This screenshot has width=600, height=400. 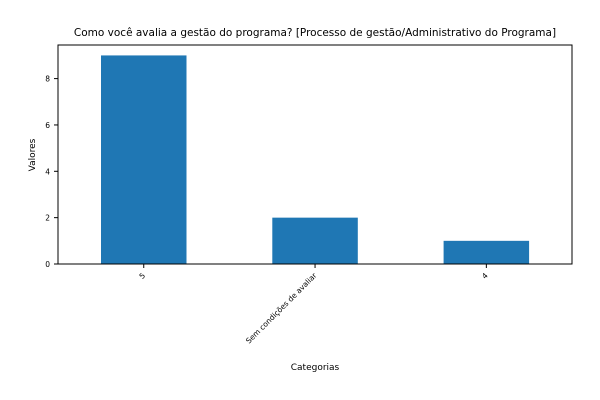 What do you see at coordinates (47, 264) in the screenshot?
I see `y-tick-label: 0` at bounding box center [47, 264].